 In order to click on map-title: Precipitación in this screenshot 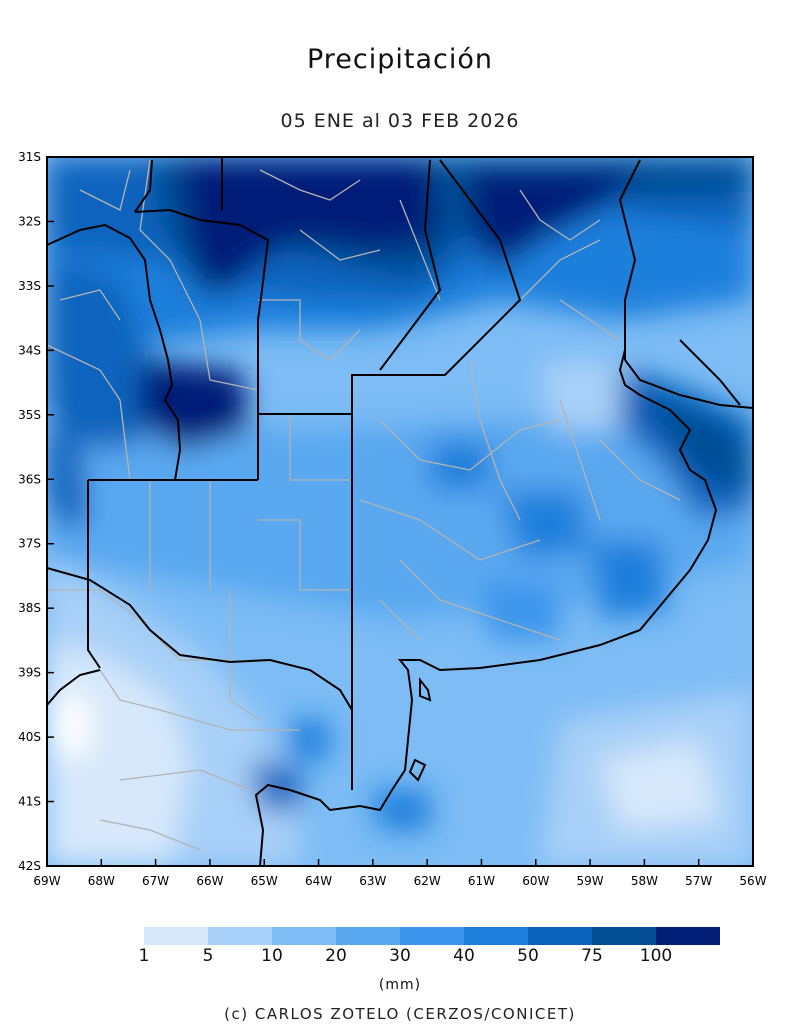, I will do `click(400, 59)`.